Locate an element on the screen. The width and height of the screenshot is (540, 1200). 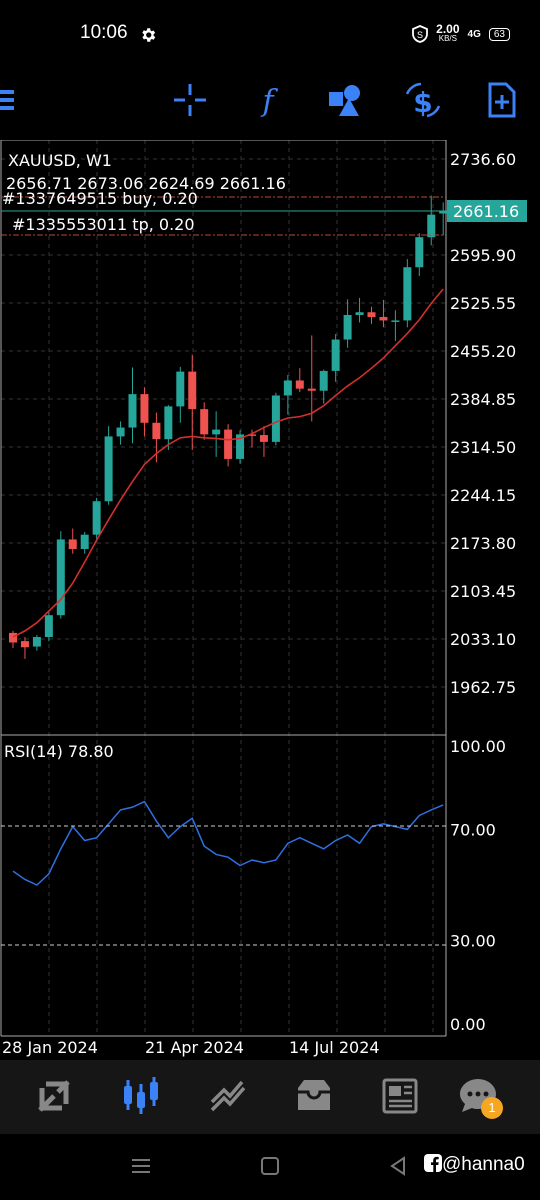
status-time: 10:06 is located at coordinates (104, 32).